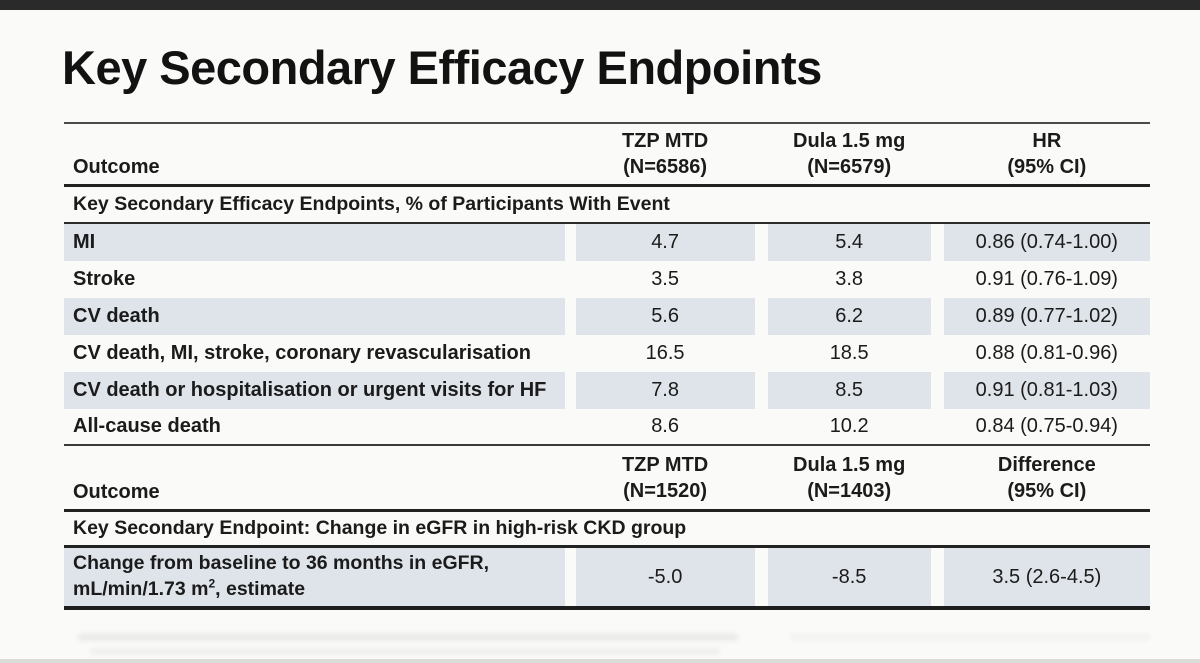 The image size is (1200, 663). I want to click on cell-dula: 8.5, so click(849, 390).